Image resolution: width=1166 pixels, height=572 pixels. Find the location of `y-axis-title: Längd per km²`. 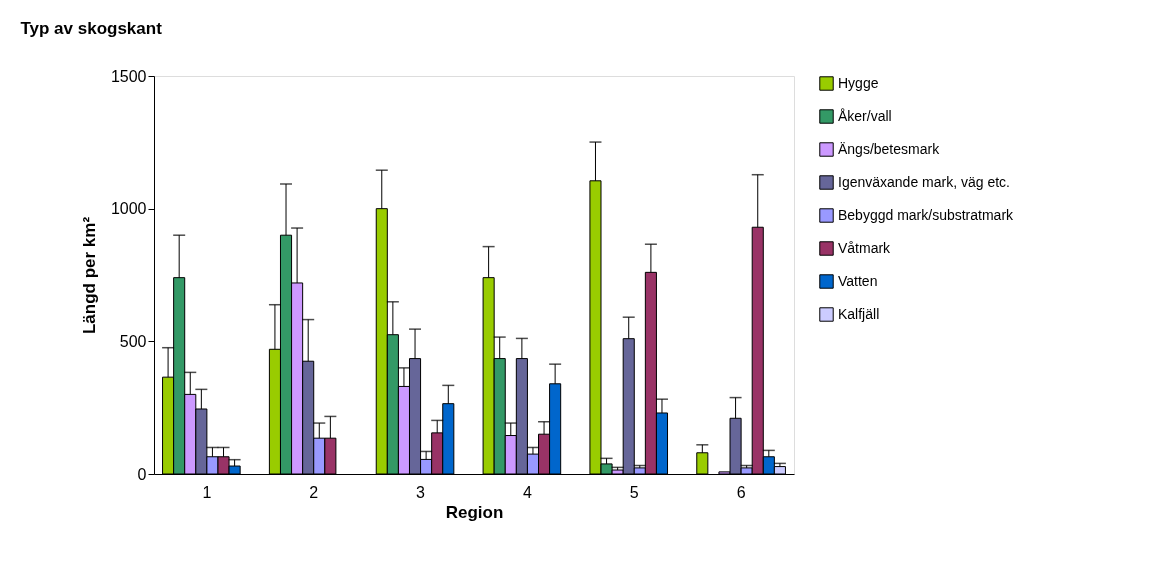

y-axis-title: Längd per km² is located at coordinates (89, 275).